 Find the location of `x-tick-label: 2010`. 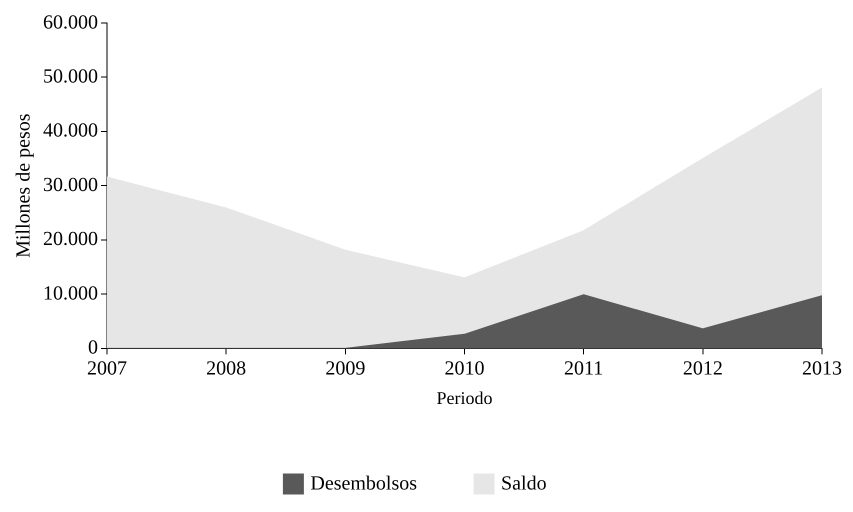

x-tick-label: 2010 is located at coordinates (464, 369).